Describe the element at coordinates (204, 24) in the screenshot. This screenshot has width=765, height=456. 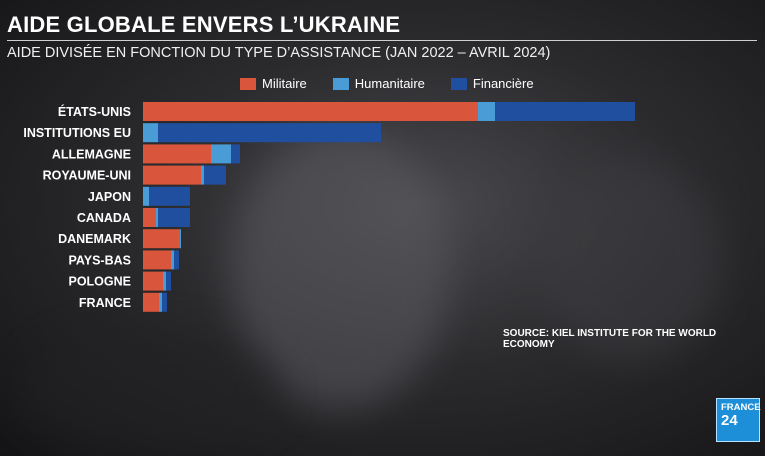
I see `chart-title: AIDE GLOBALE ENVERS L’UKRAINE` at that location.